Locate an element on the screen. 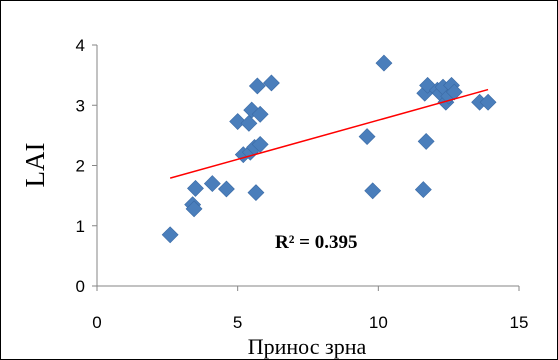 This screenshot has height=360, width=558. trendline is located at coordinates (329, 133).